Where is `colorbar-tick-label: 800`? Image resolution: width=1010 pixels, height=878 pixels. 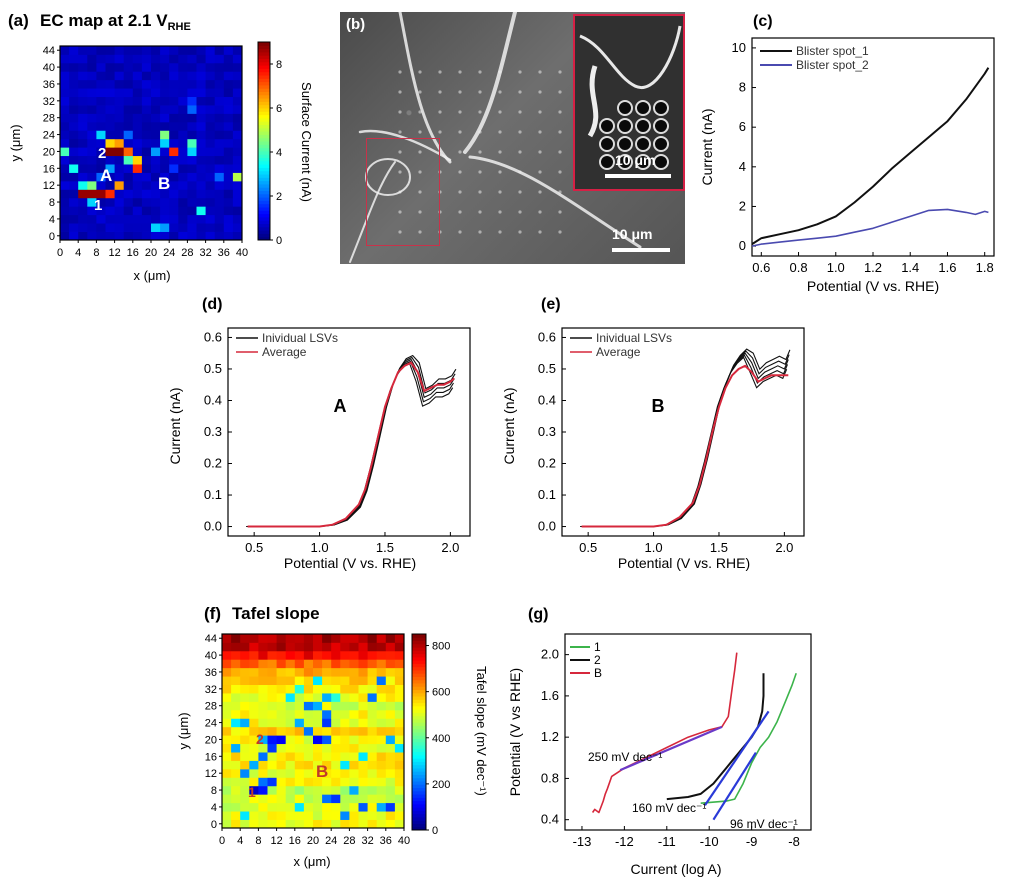
colorbar-tick-label: 800 is located at coordinates (441, 647).